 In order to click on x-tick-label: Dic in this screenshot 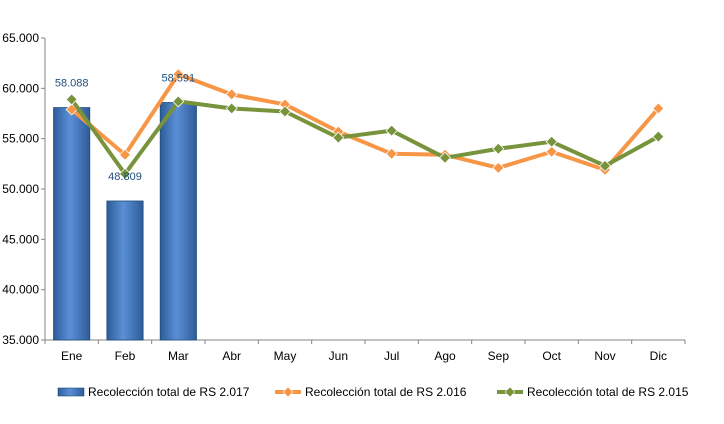, I will do `click(658, 356)`.